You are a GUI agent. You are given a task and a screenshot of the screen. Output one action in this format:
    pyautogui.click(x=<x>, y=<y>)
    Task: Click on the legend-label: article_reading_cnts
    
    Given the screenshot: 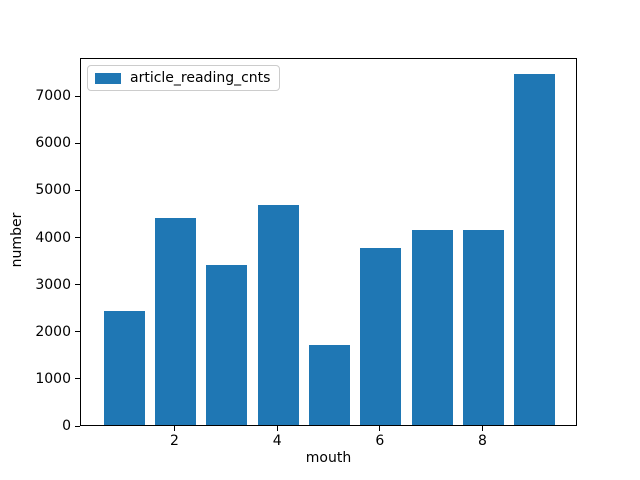 What is the action you would take?
    pyautogui.click(x=200, y=78)
    